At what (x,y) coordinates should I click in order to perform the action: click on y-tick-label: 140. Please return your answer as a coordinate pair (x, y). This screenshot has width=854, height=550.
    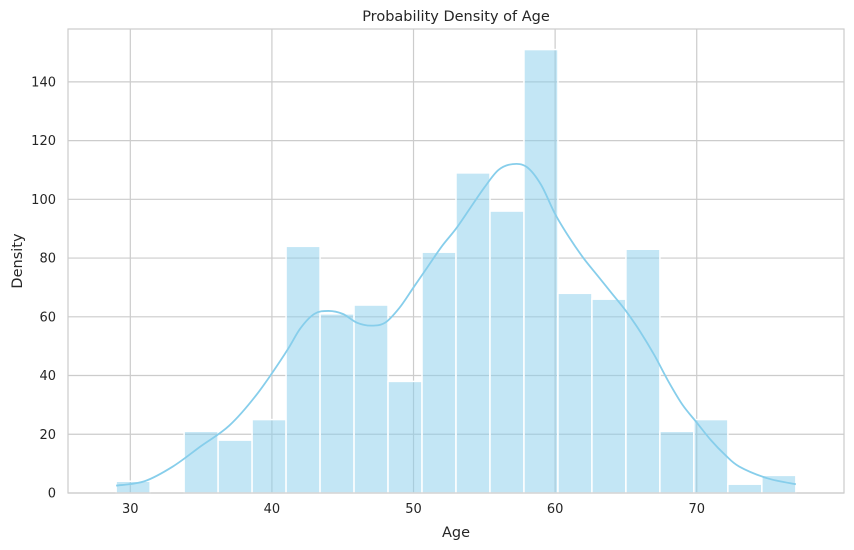
    Looking at the image, I should click on (43, 82).